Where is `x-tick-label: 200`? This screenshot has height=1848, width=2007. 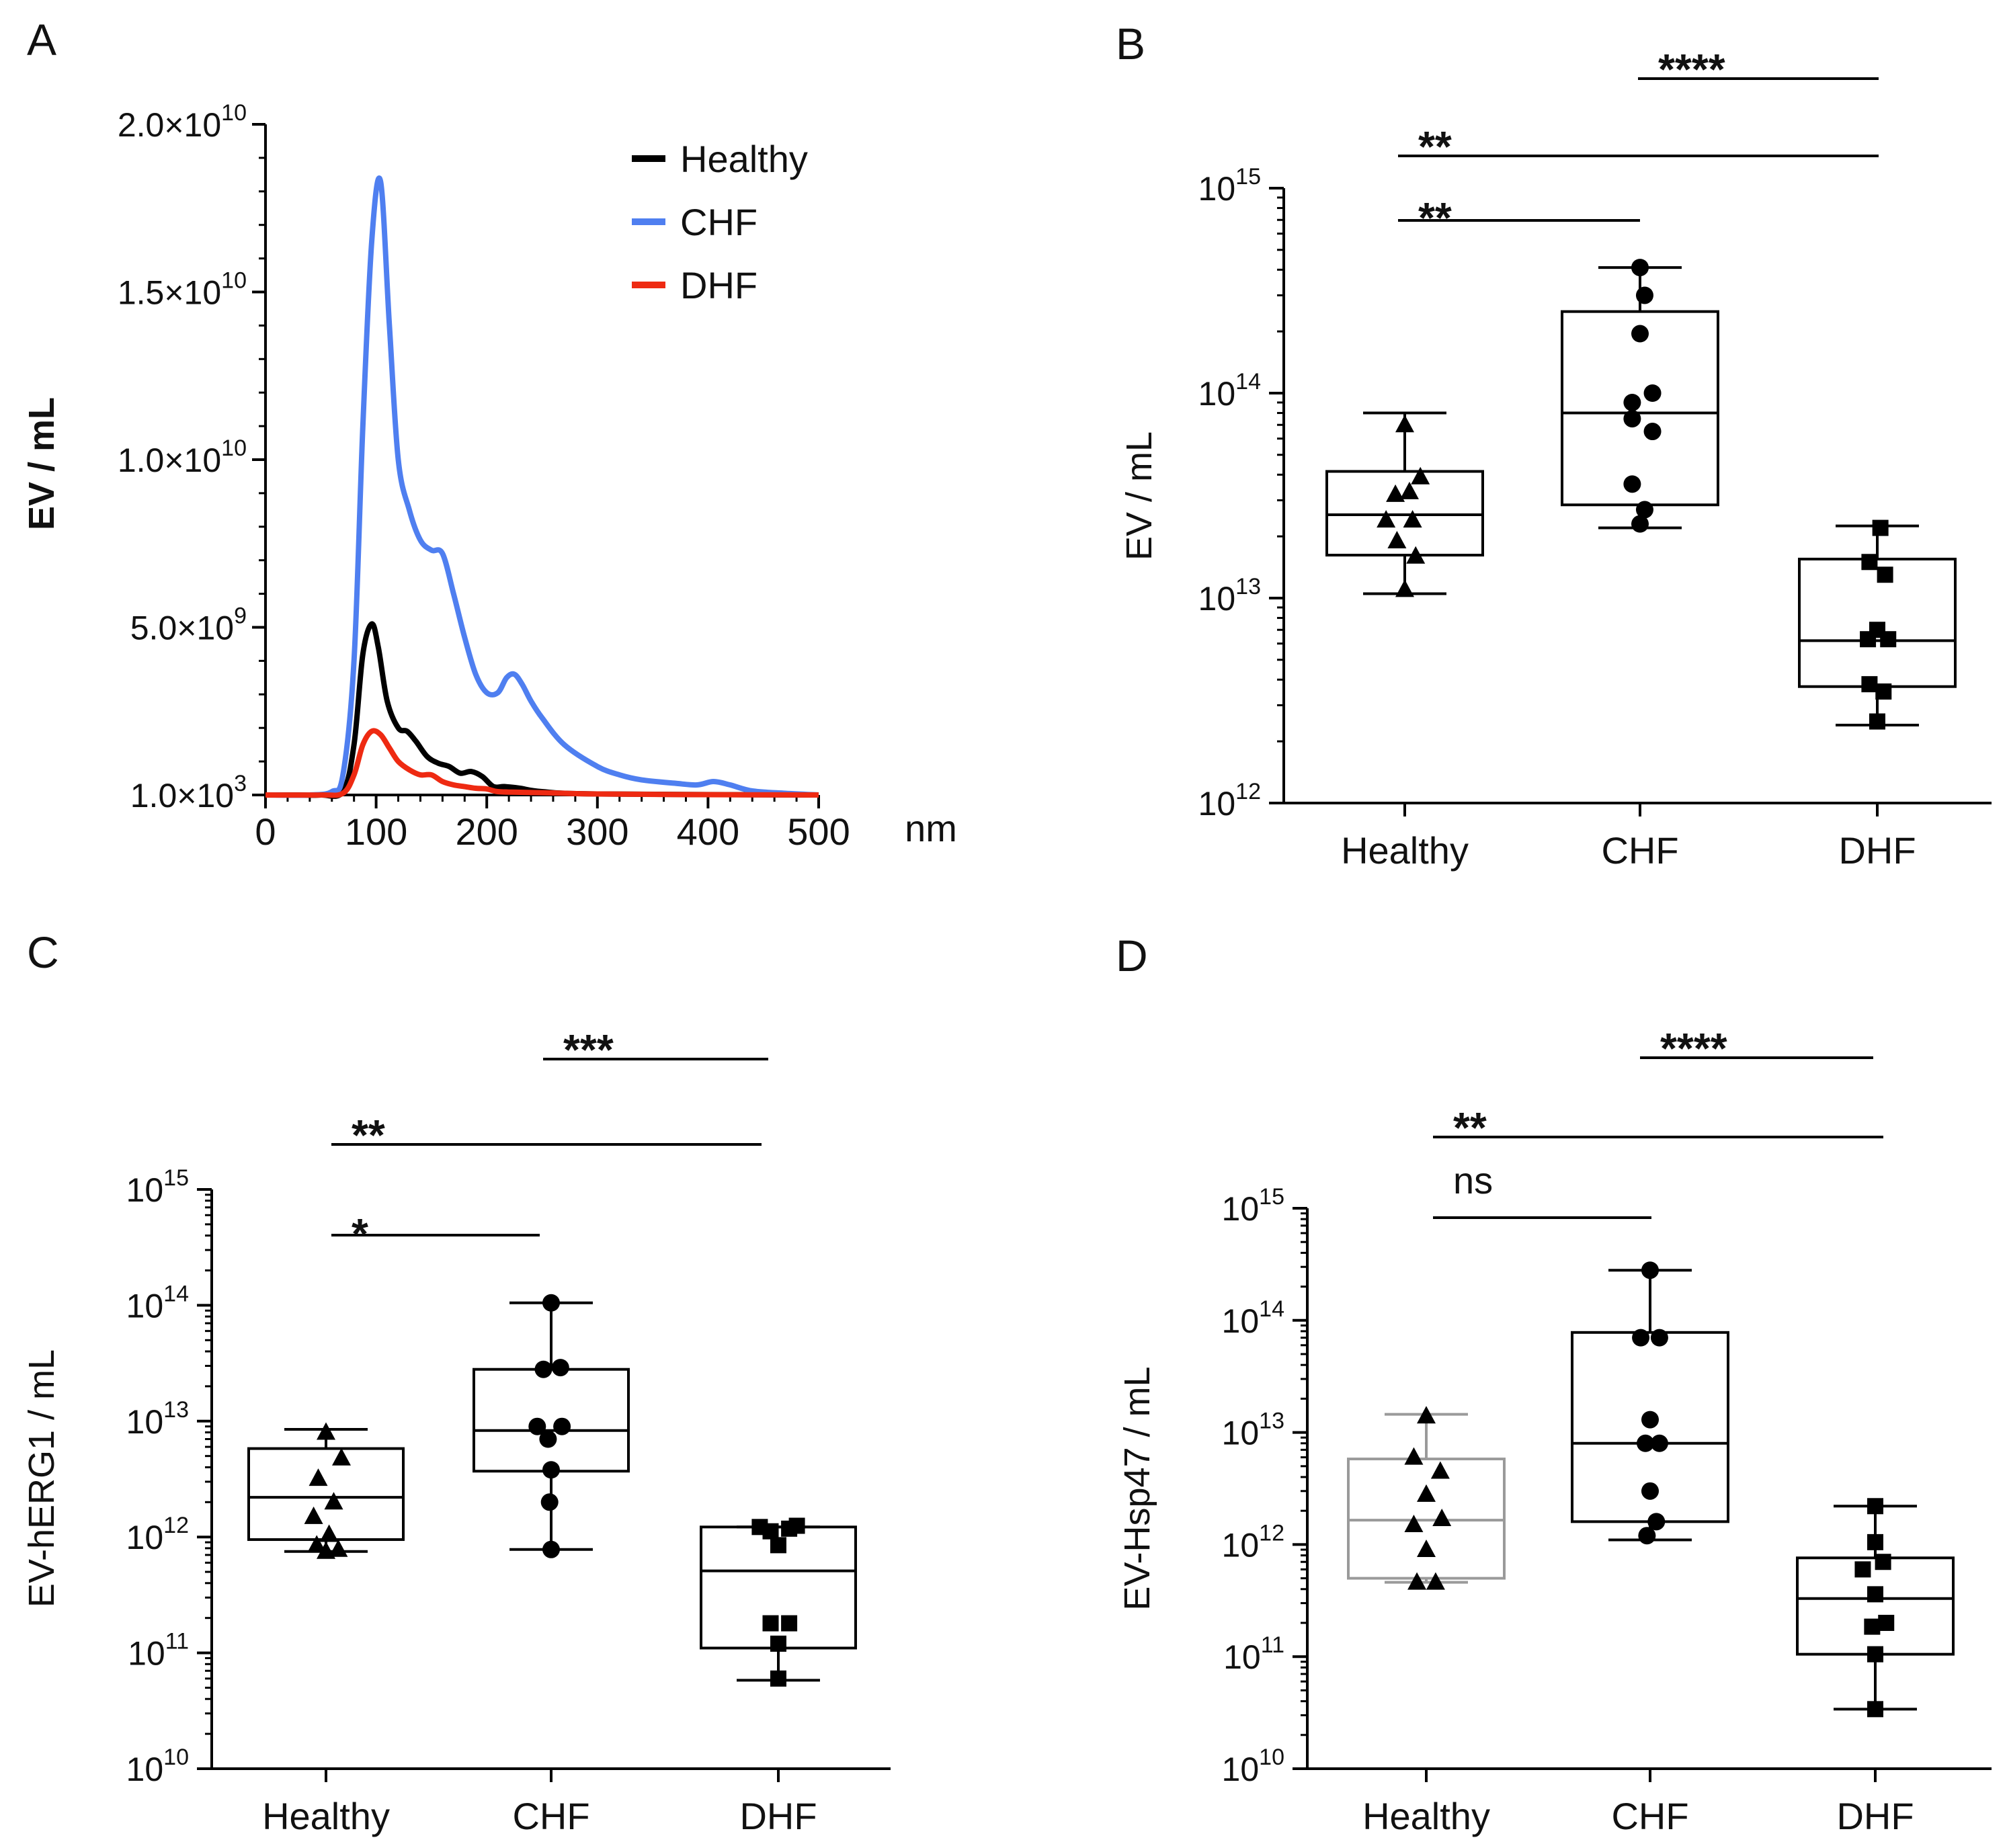 x-tick-label: 200 is located at coordinates (487, 832).